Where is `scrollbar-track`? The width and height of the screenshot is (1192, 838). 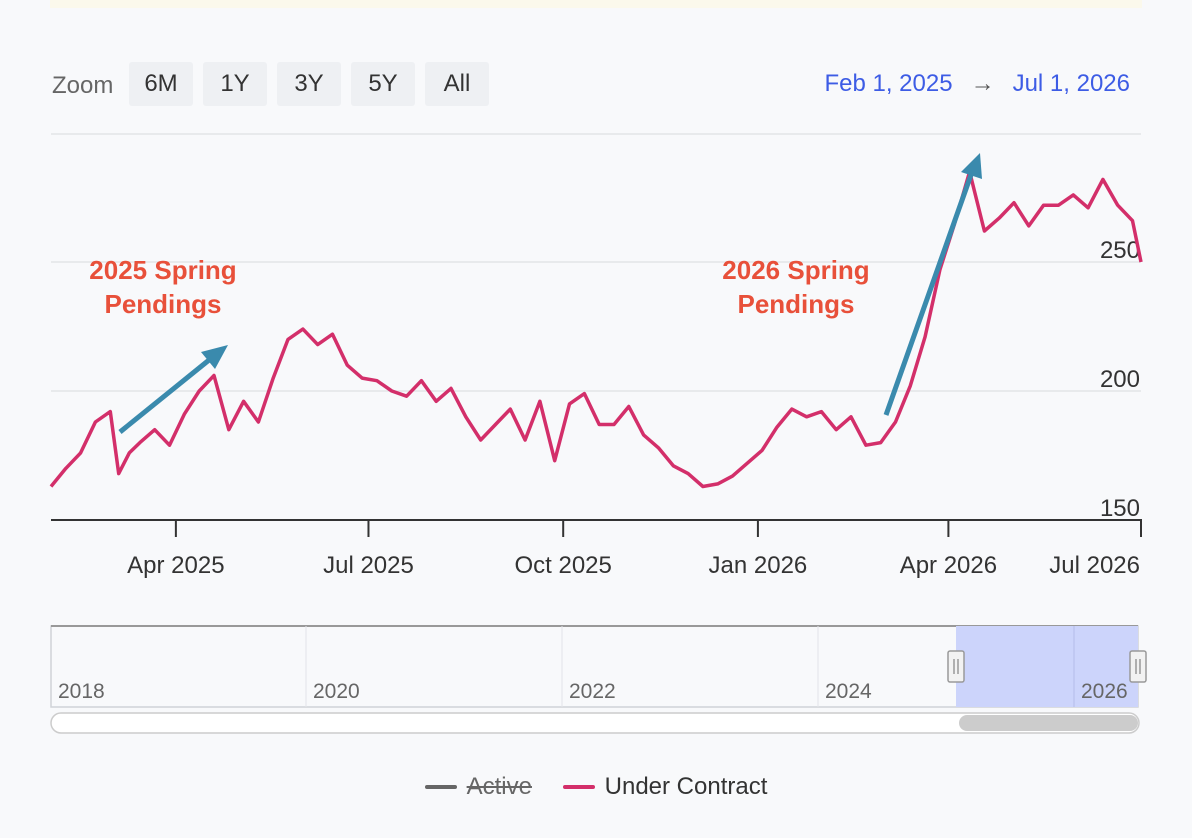 scrollbar-track is located at coordinates (595, 723).